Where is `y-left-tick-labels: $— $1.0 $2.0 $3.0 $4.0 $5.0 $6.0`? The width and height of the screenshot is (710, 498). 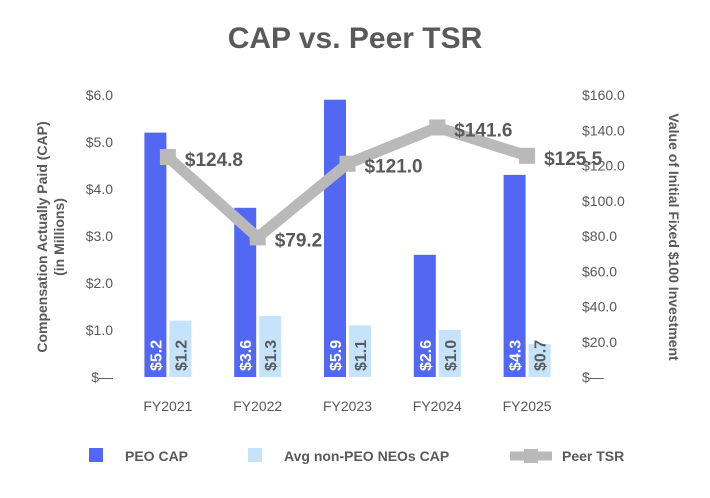 y-left-tick-labels: $— $1.0 $2.0 $3.0 $4.0 $5.0 $6.0 is located at coordinates (99, 236).